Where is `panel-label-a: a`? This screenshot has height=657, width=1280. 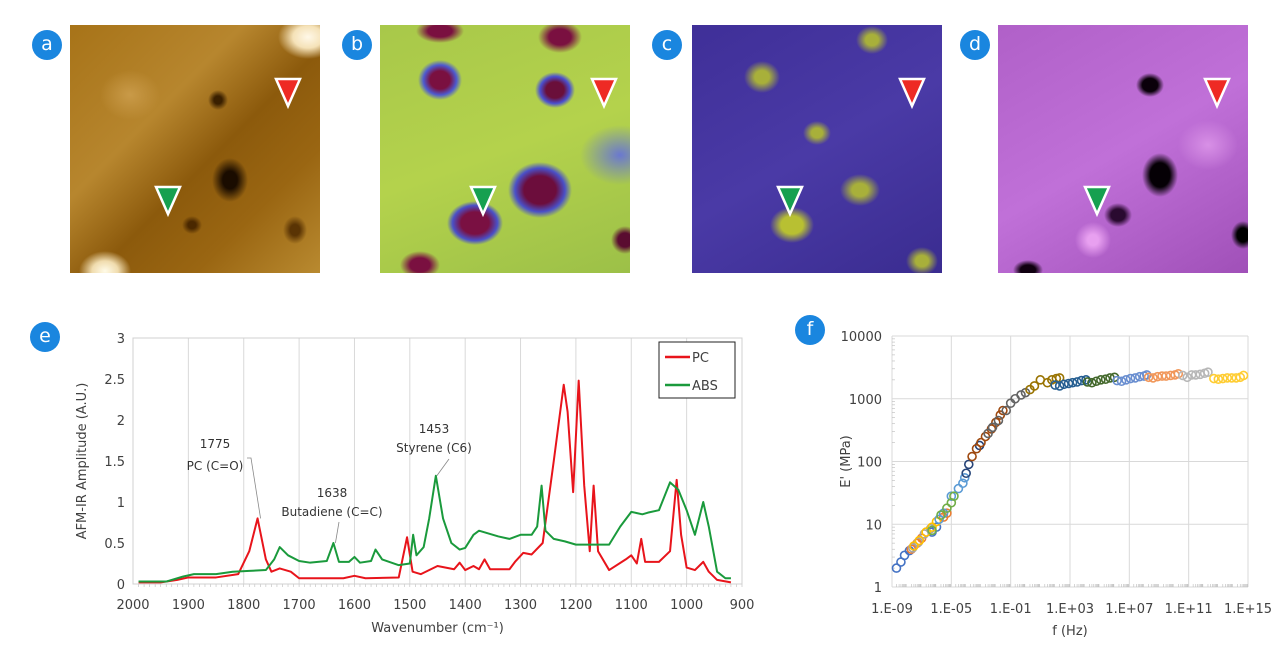
panel-label-a: a is located at coordinates (47, 45).